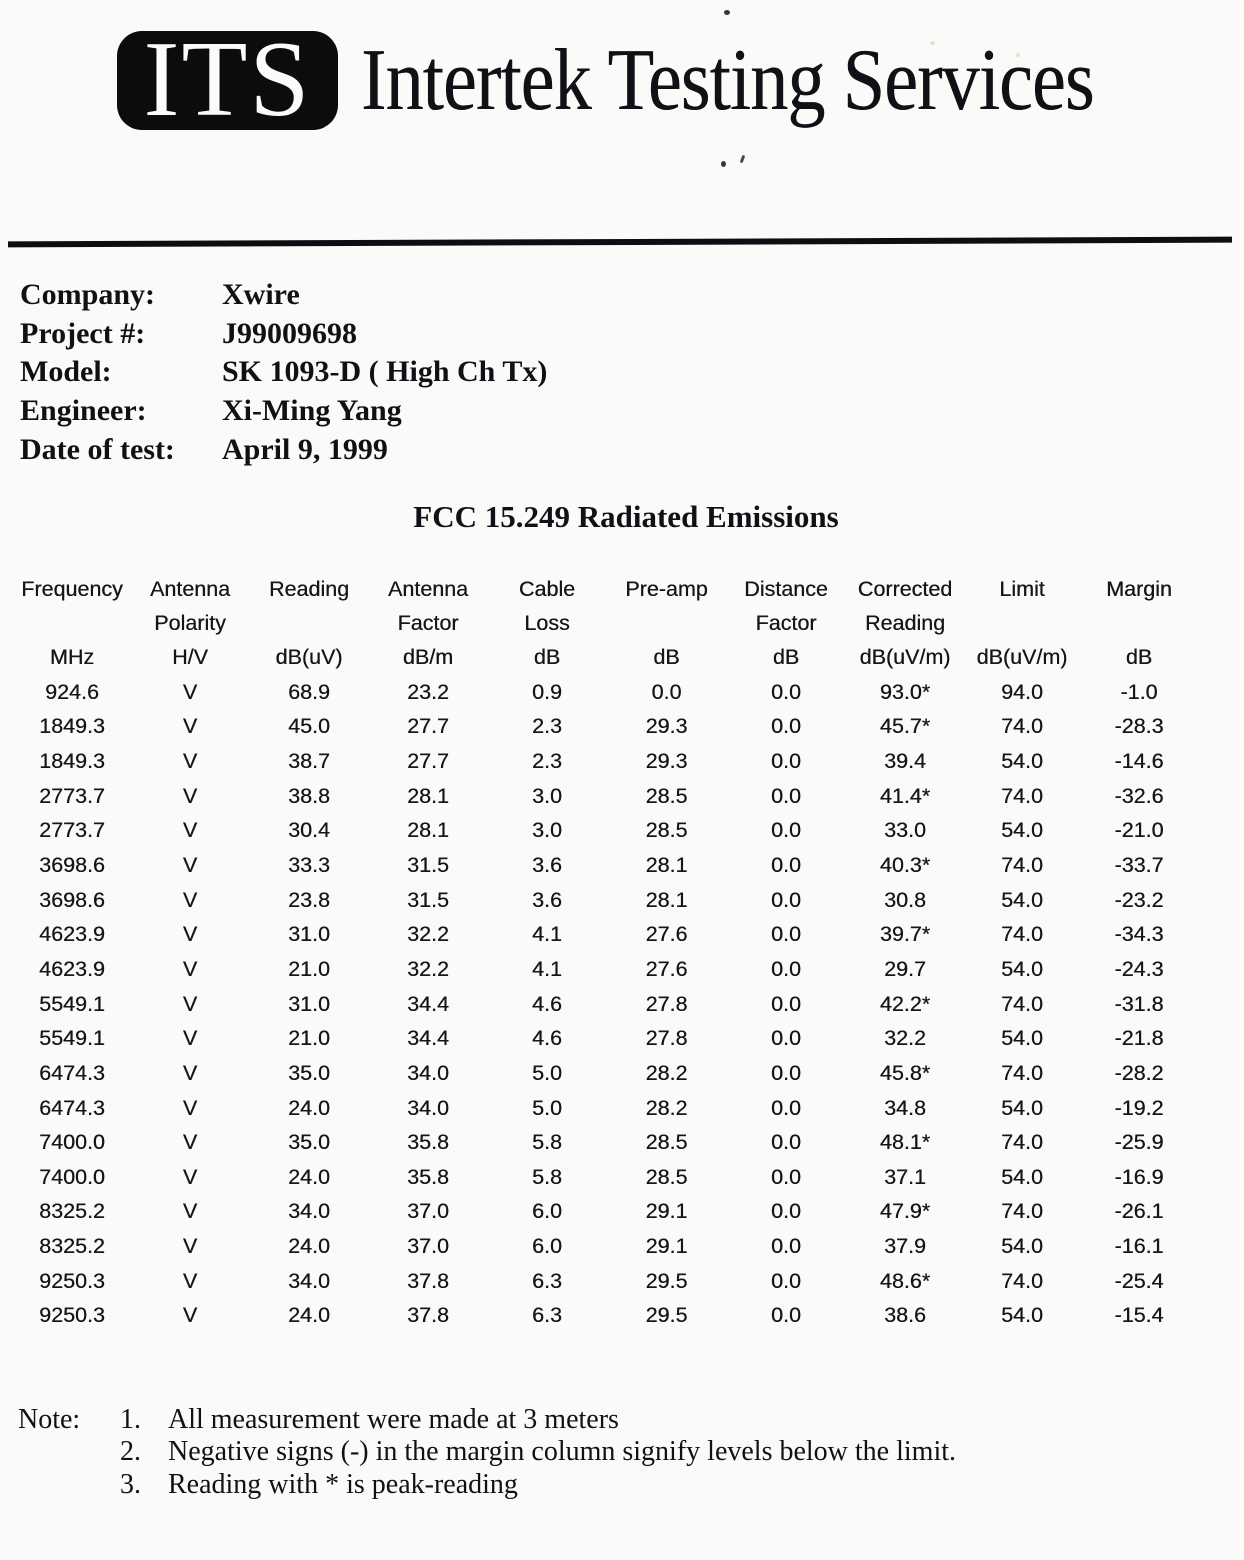 Image resolution: width=1244 pixels, height=1560 pixels. What do you see at coordinates (1139, 865) in the screenshot?
I see `table-cell: -33.7` at bounding box center [1139, 865].